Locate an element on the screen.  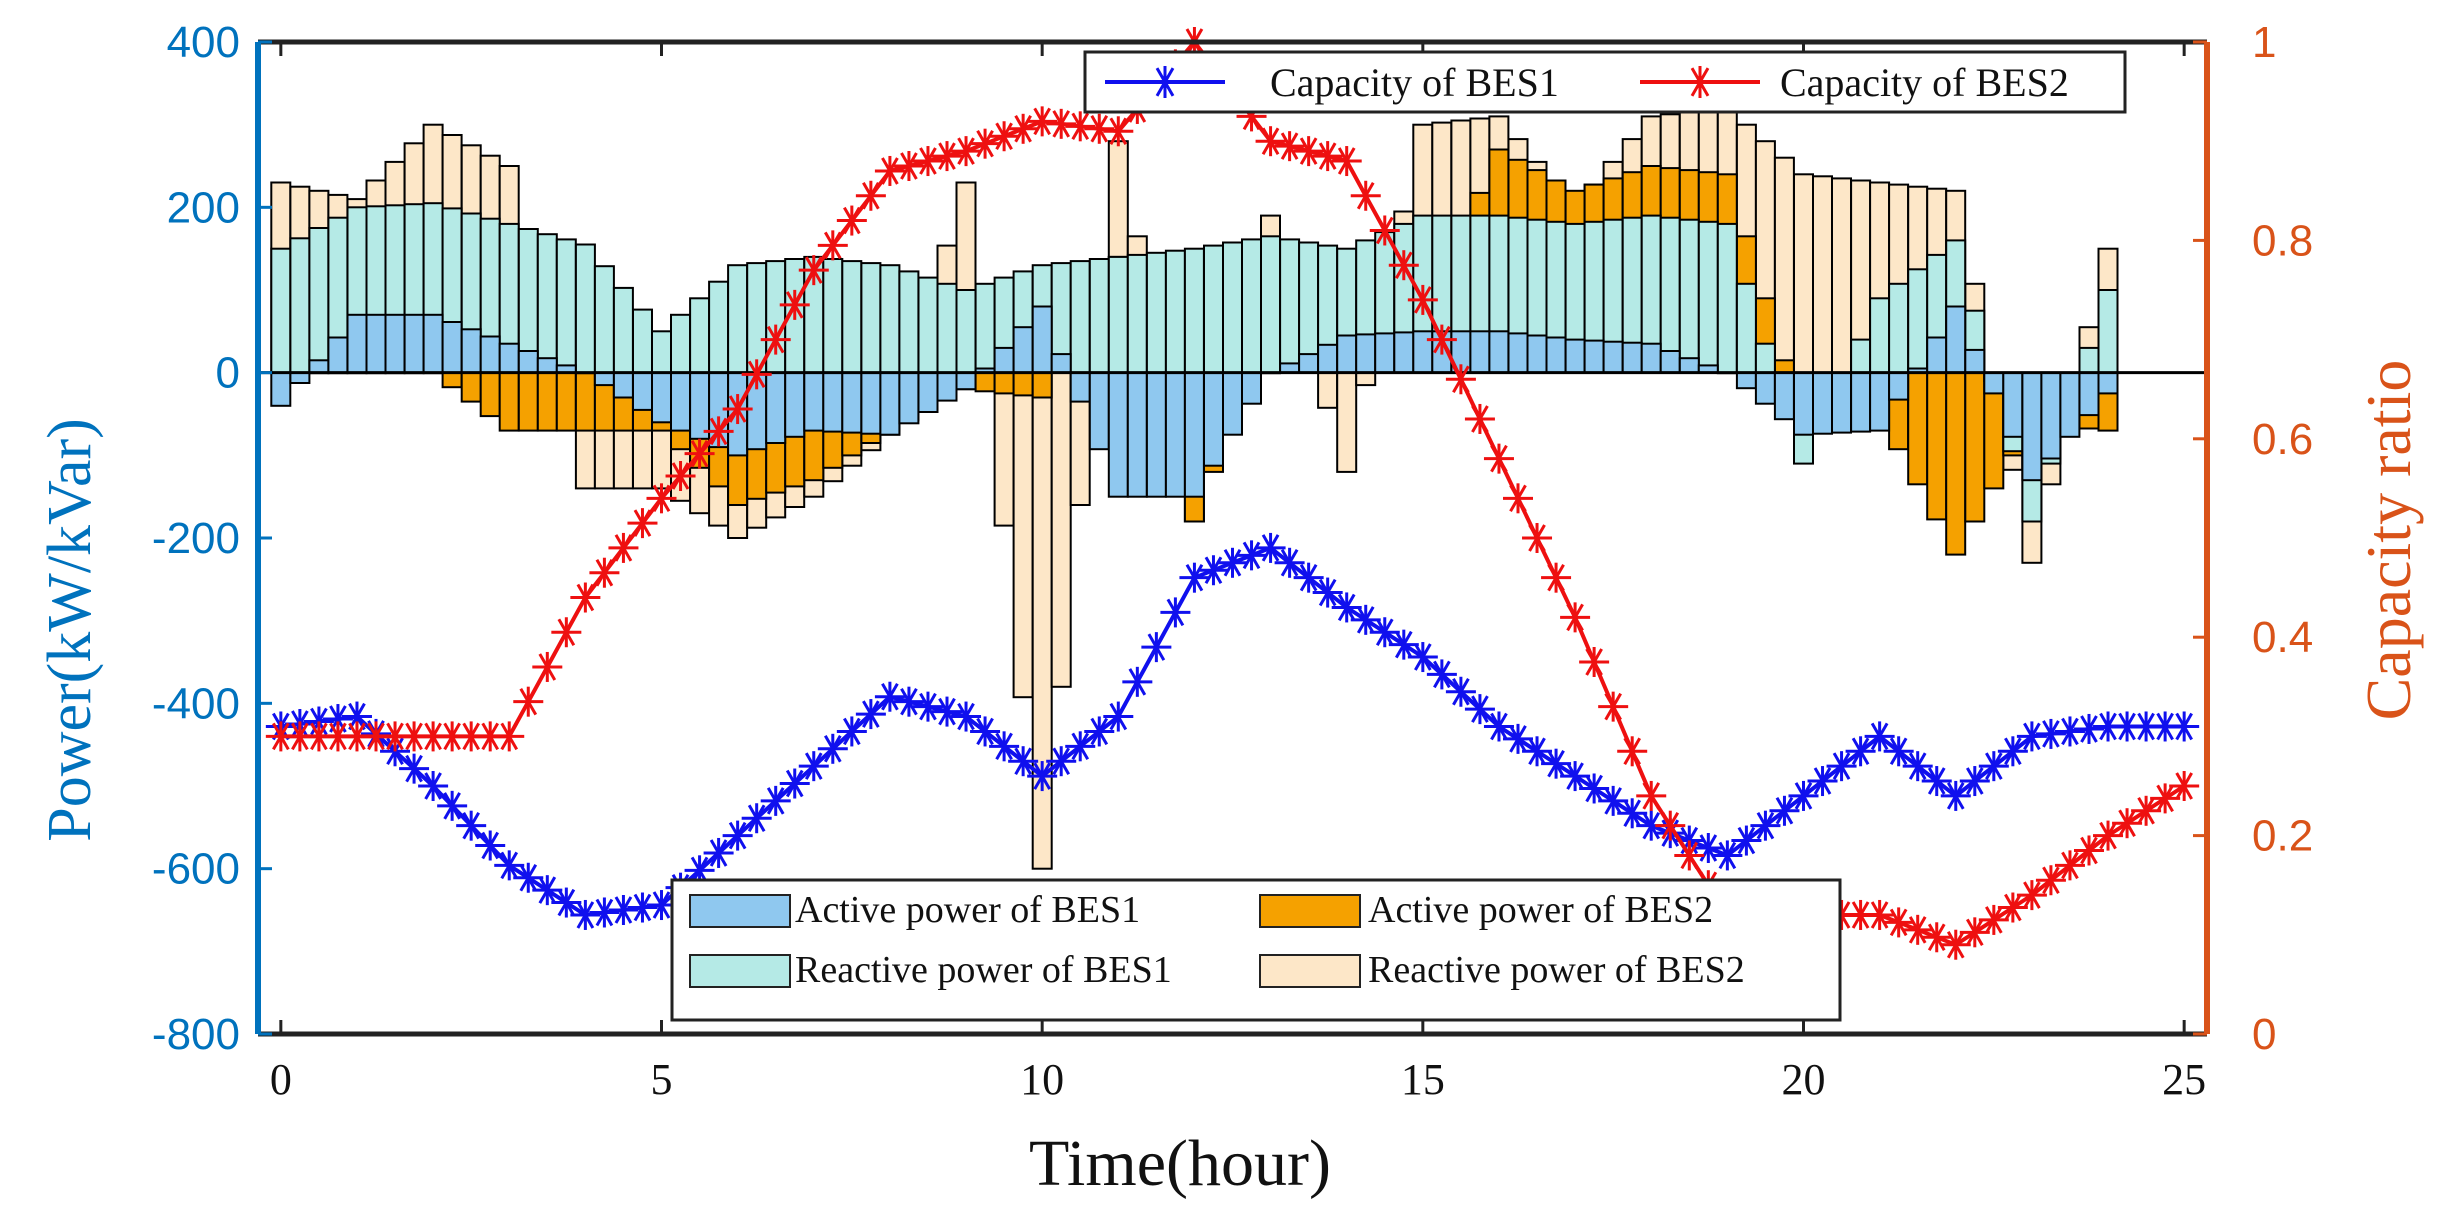
legend-bottom-label: Active power of BES2 is located at coordinates (1540, 910).